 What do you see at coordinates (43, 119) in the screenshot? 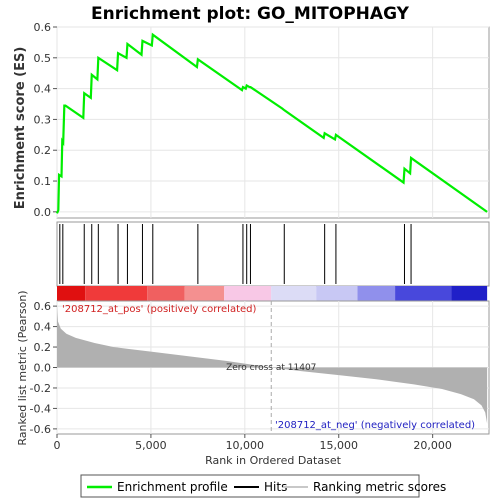
I see `es-y-tick-label: 0.3` at bounding box center [43, 119].